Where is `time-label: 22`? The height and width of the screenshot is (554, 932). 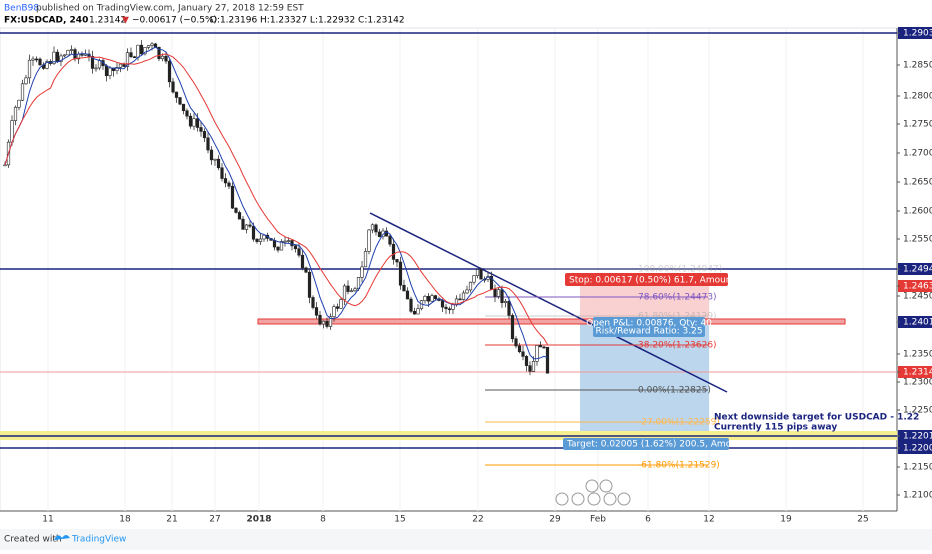 time-label: 22 is located at coordinates (477, 520).